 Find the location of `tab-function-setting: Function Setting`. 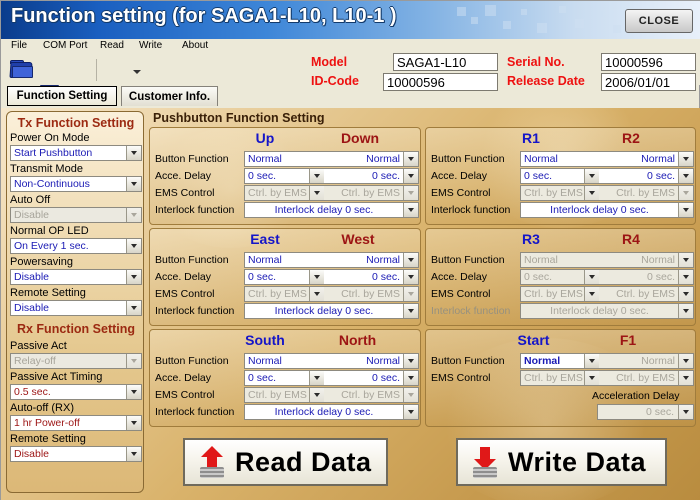

tab-function-setting: Function Setting is located at coordinates (62, 96).